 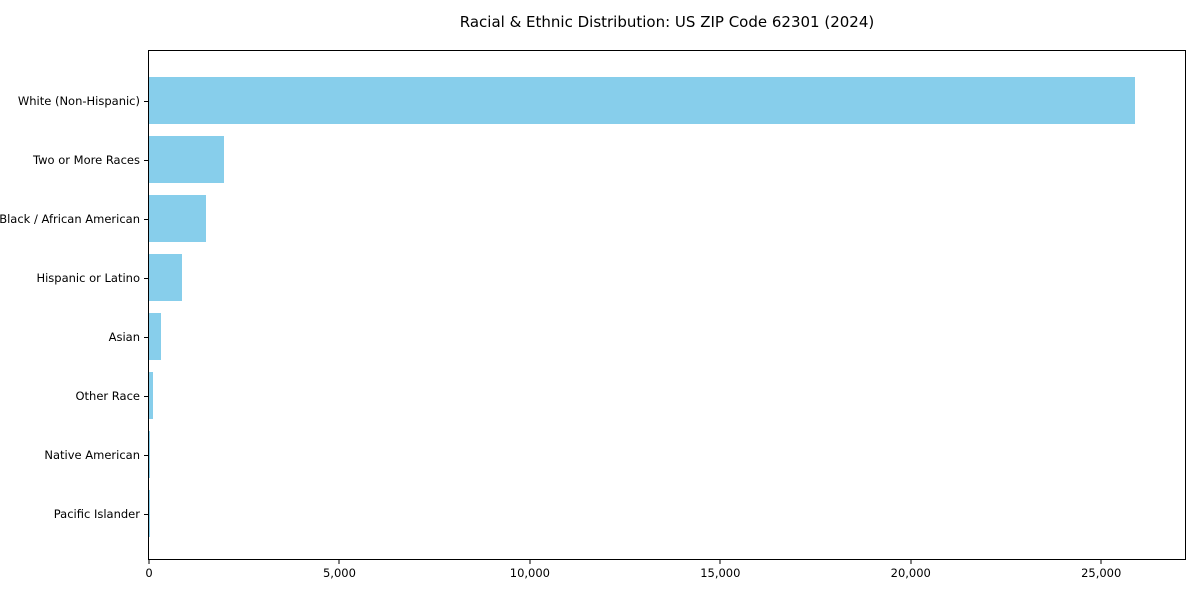 I want to click on category-row: Hispanic or Latino, so click(x=610, y=277).